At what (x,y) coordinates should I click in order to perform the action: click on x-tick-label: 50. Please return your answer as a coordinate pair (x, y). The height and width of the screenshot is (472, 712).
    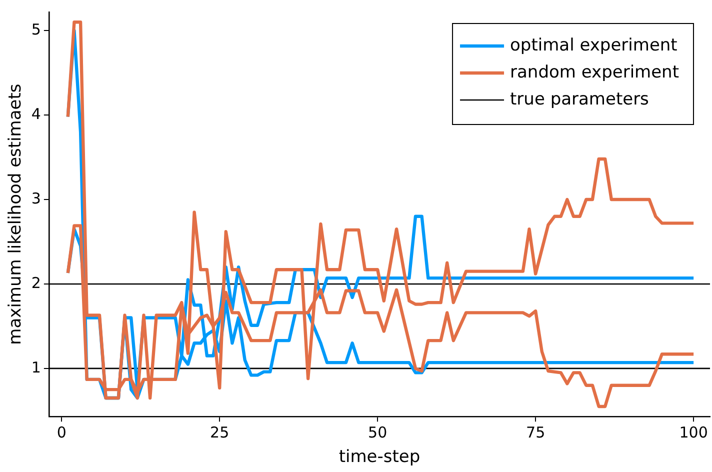
    Looking at the image, I should click on (378, 432).